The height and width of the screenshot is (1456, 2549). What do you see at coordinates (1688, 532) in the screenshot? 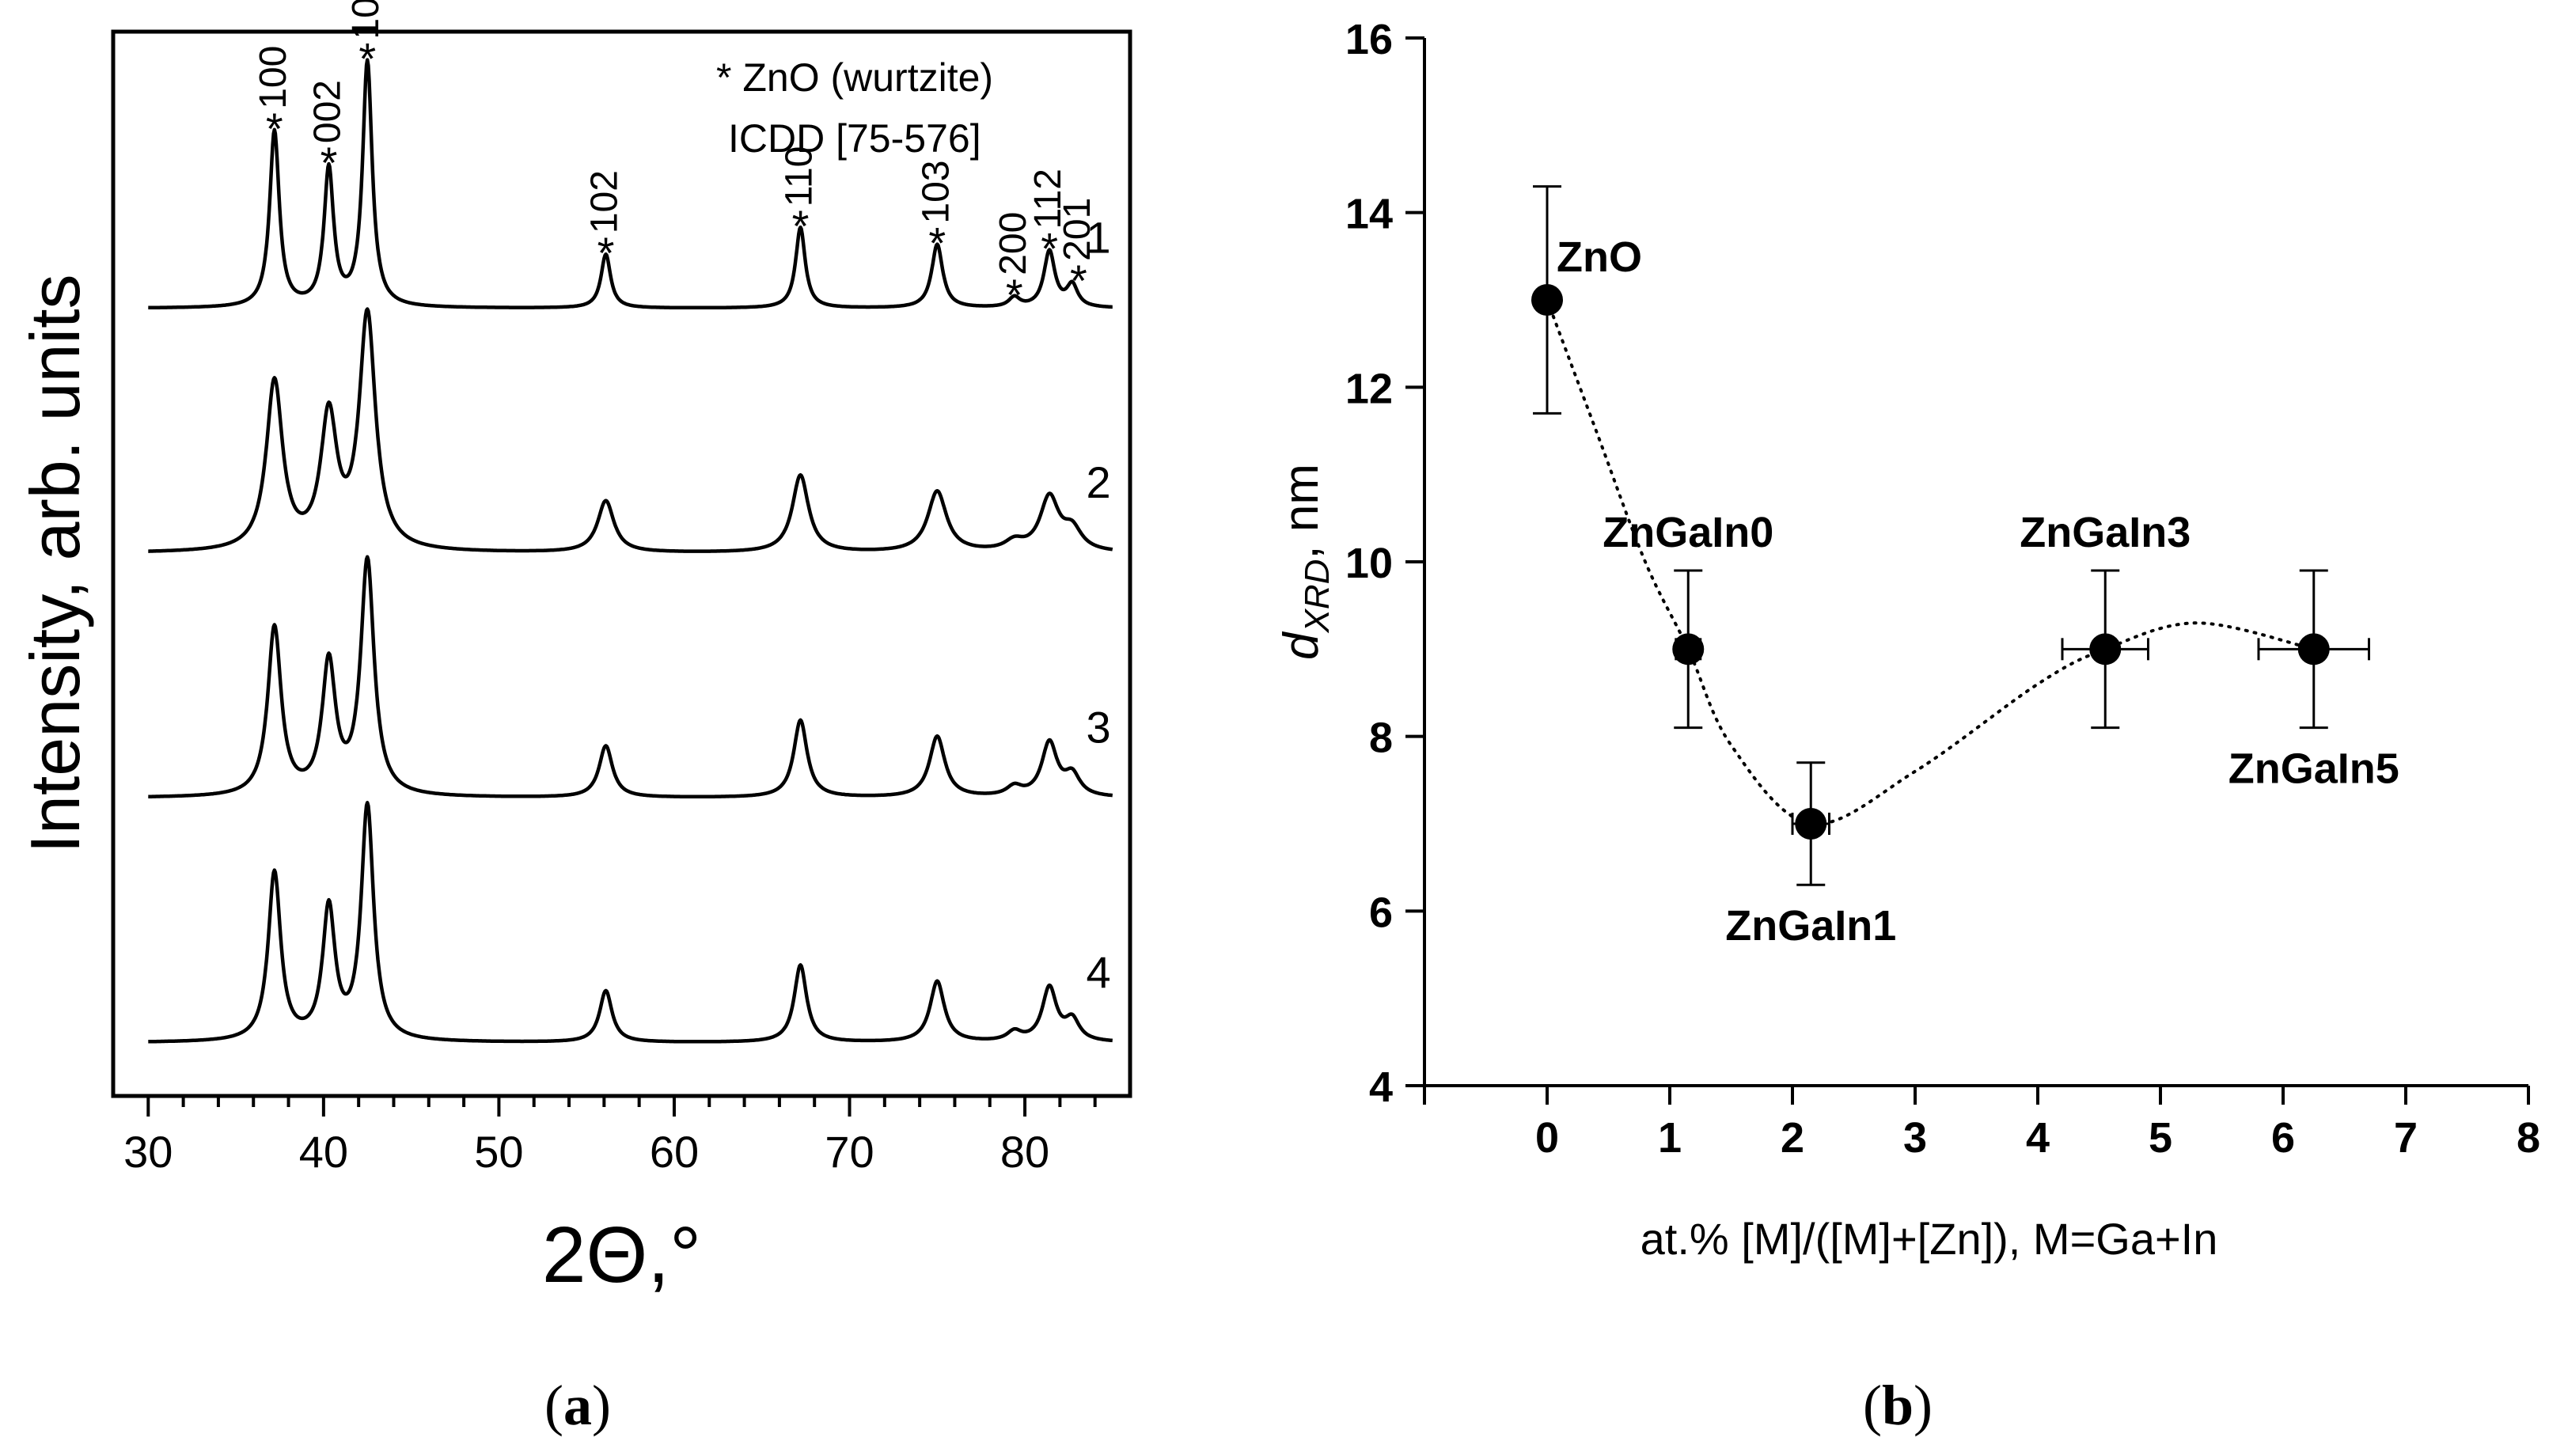
I see `panel-b-point-label: ZnGaIn0` at bounding box center [1688, 532].